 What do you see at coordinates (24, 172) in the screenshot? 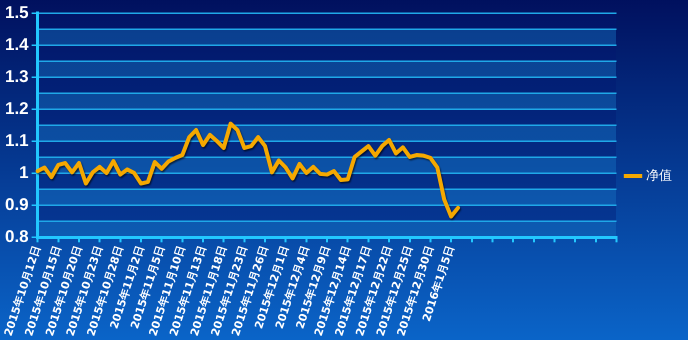
I see `y-tick-label: 1` at bounding box center [24, 172].